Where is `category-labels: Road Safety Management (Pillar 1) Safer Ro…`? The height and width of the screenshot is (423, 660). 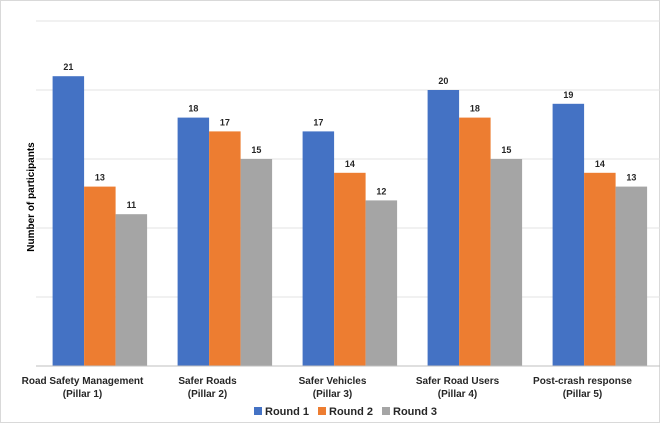 category-labels: Road Safety Management (Pillar 1) Safer Ro… is located at coordinates (327, 388).